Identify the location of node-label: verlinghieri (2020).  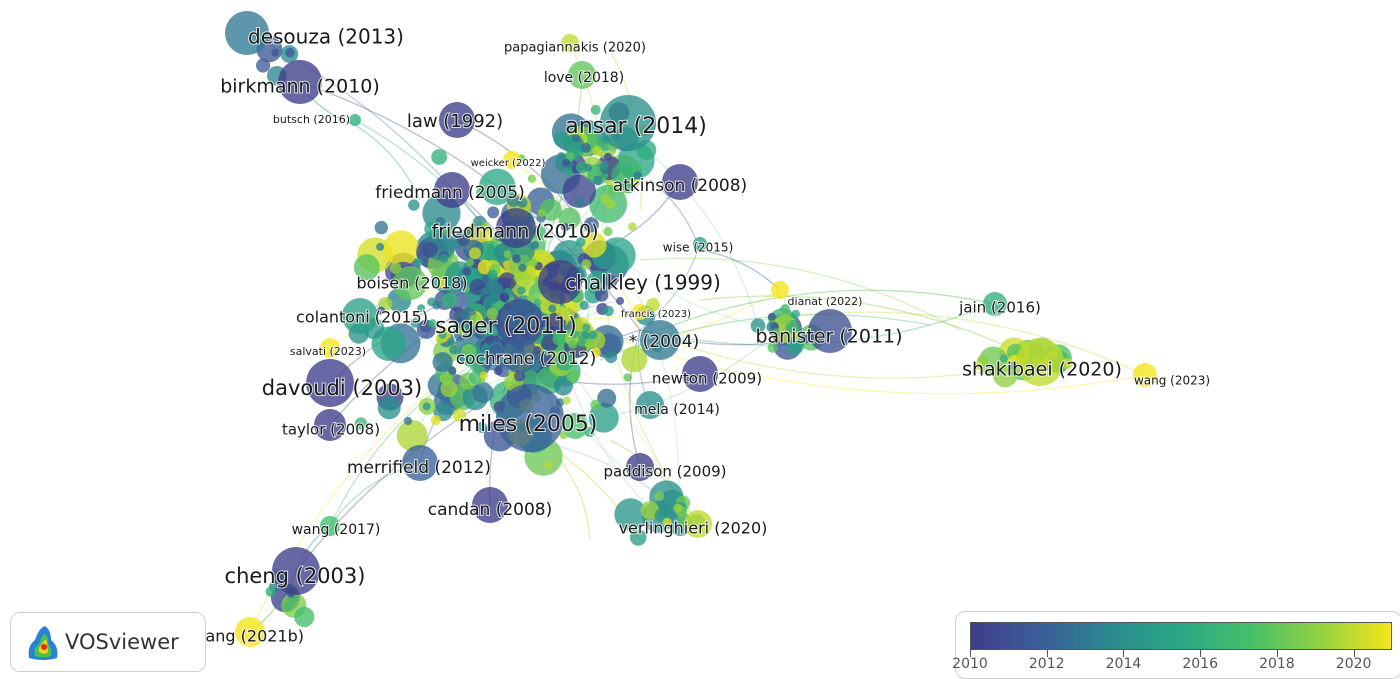
(693, 528).